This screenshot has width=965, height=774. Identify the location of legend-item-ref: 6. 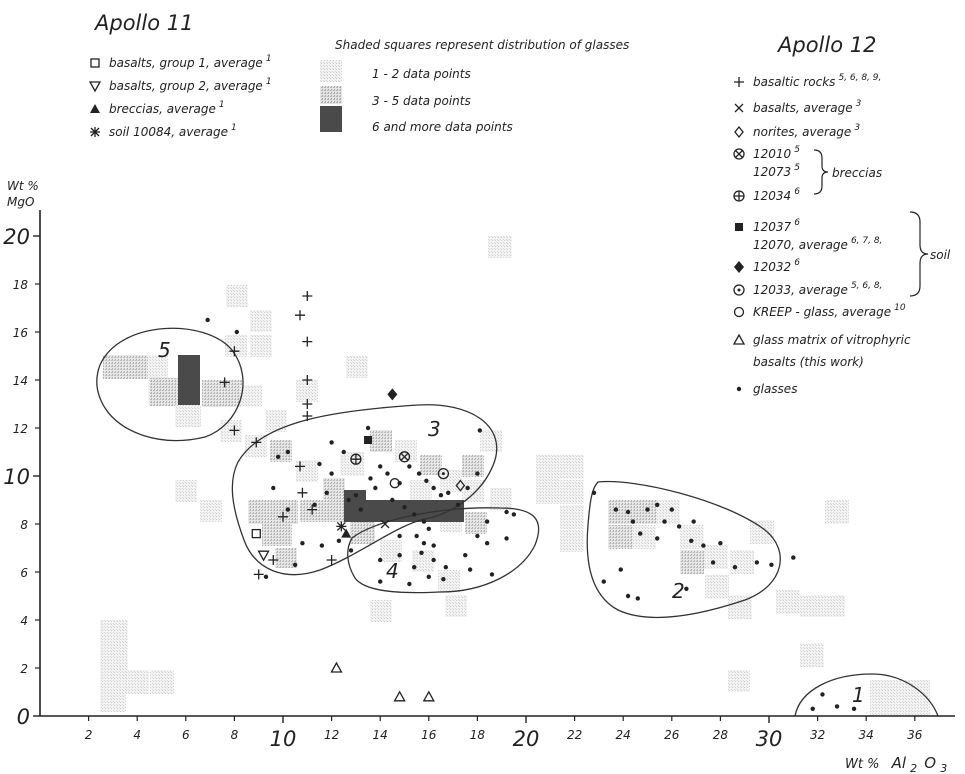
(797, 192).